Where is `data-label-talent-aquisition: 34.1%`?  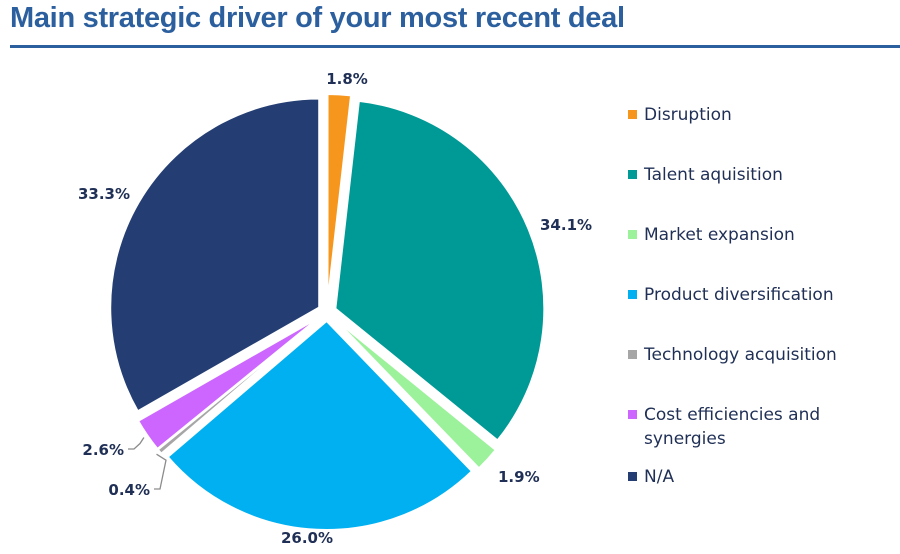
data-label-talent-aquisition: 34.1% is located at coordinates (566, 225).